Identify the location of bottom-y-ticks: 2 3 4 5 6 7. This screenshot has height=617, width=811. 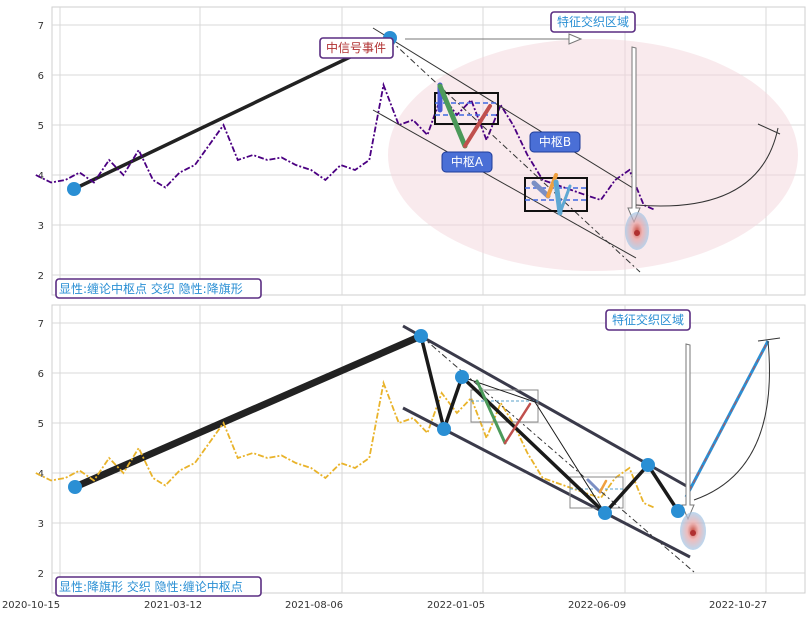
(41, 449).